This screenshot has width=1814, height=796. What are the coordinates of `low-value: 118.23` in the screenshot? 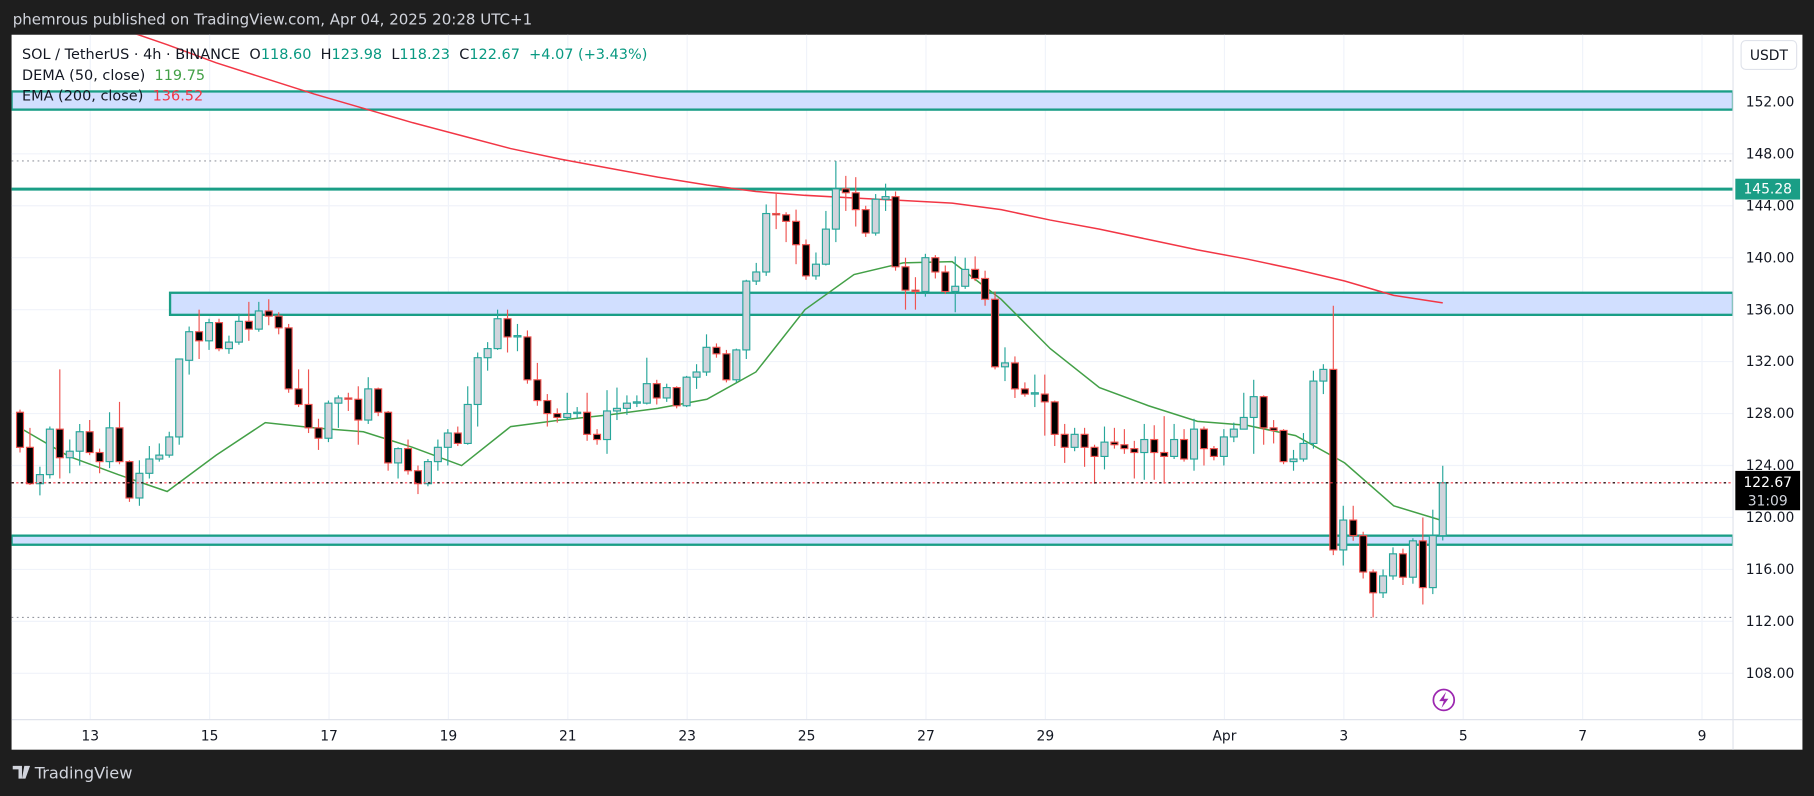 It's located at (424, 55).